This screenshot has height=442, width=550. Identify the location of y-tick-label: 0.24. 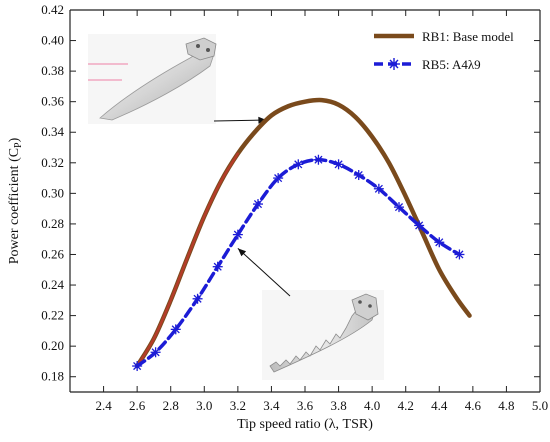
(52, 284).